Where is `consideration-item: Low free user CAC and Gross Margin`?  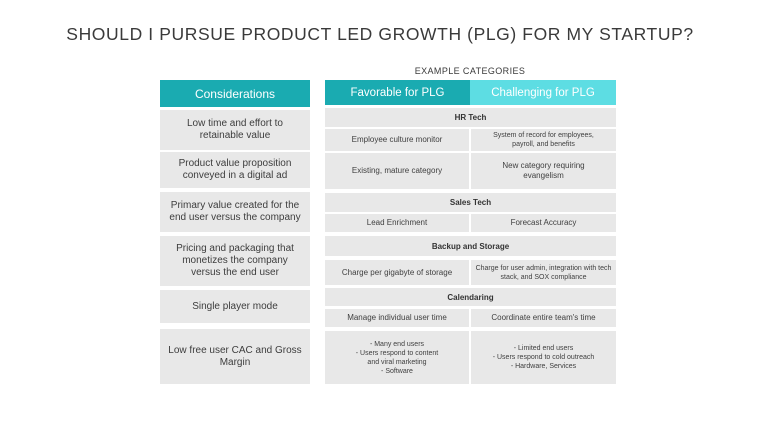
consideration-item: Low free user CAC and Gross Margin is located at coordinates (235, 356).